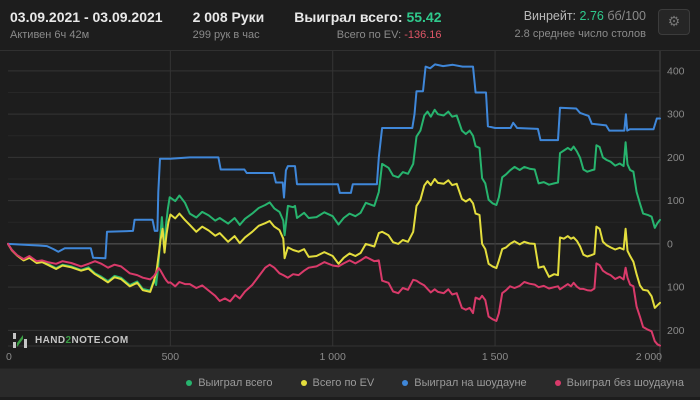  I want to click on x-tick-label: 1 000, so click(333, 357).